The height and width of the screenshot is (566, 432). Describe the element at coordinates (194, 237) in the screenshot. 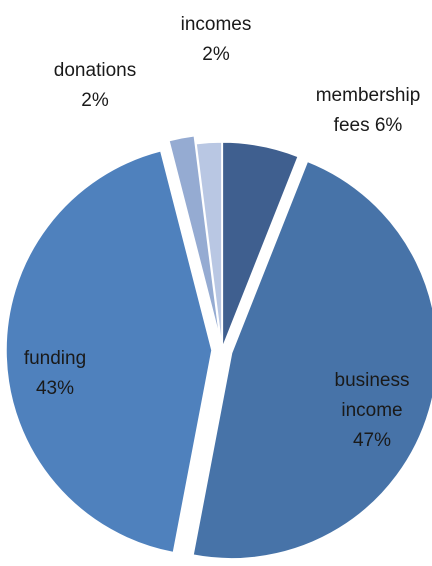

I see `pie-slice-donations` at that location.